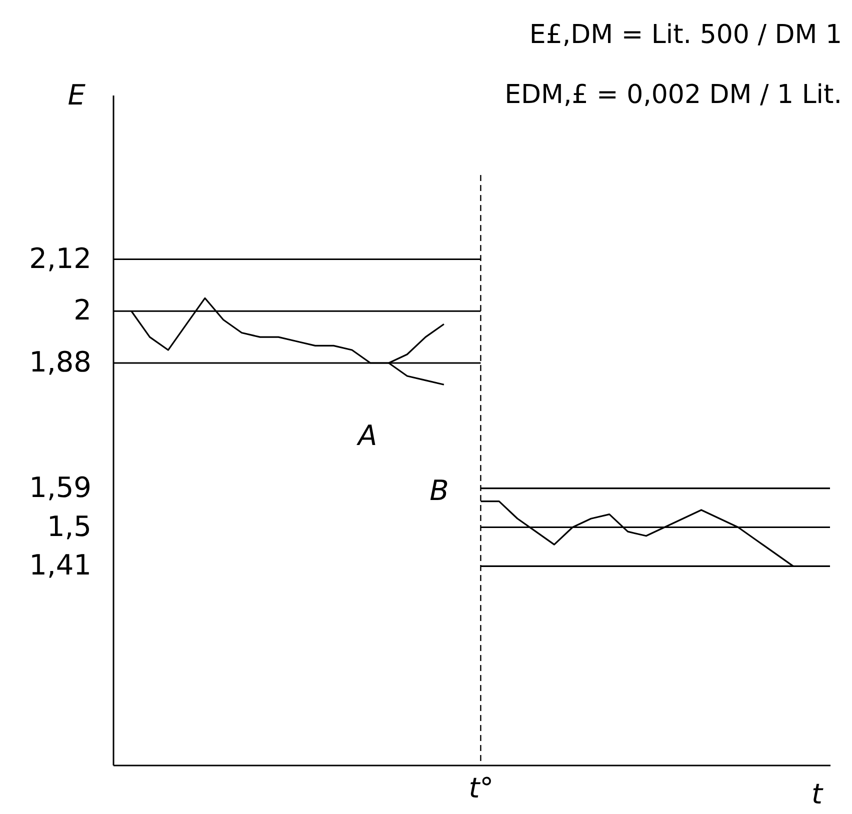 The height and width of the screenshot is (814, 852). Describe the element at coordinates (367, 435) in the screenshot. I see `annotation: A` at that location.